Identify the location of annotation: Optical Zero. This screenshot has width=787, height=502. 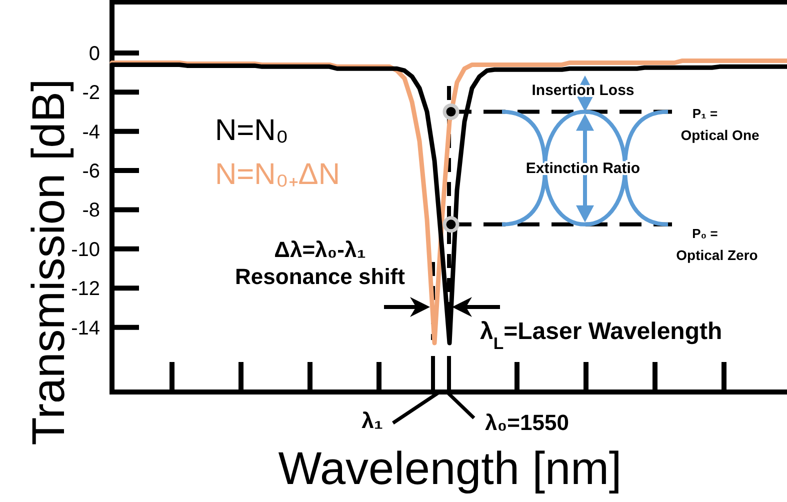
(717, 255).